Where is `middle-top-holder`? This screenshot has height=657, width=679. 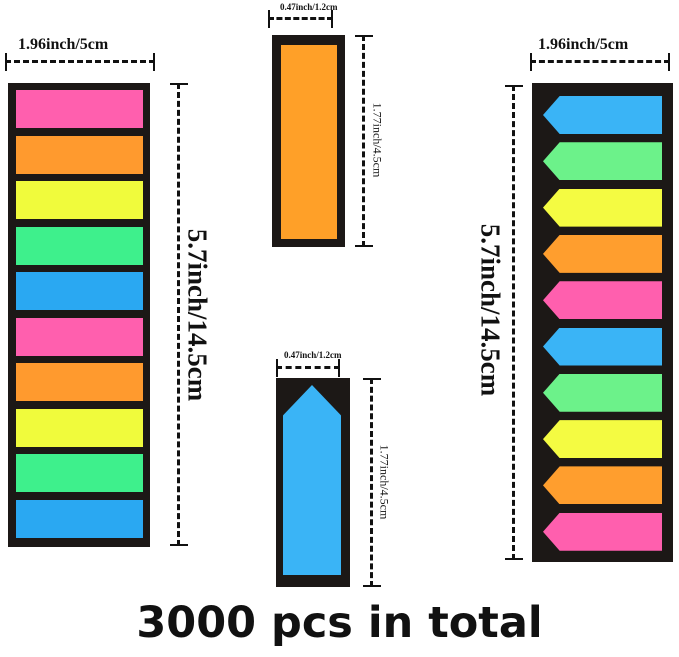 middle-top-holder is located at coordinates (308, 141).